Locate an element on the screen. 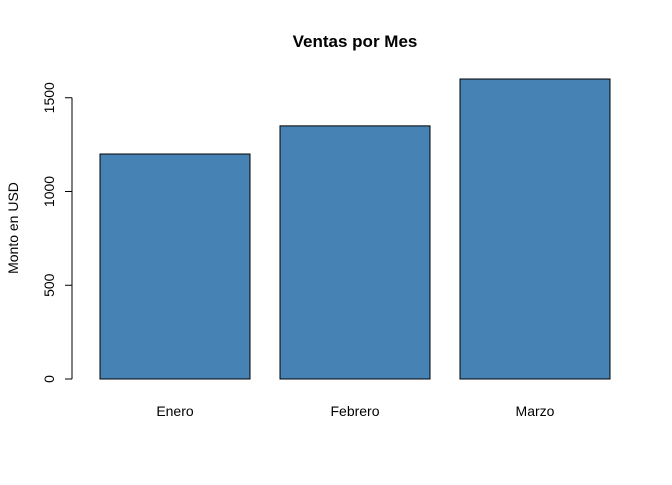 This screenshot has width=672, height=485. x-tick-label-marzo: Marzo is located at coordinates (535, 411).